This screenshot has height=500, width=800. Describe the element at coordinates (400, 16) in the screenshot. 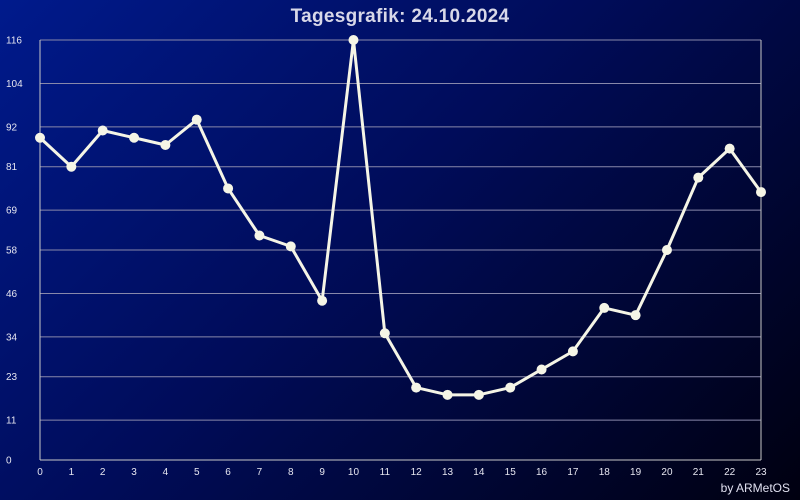

I see `chart-title: Tagesgrafik: 24.10.2024` at that location.